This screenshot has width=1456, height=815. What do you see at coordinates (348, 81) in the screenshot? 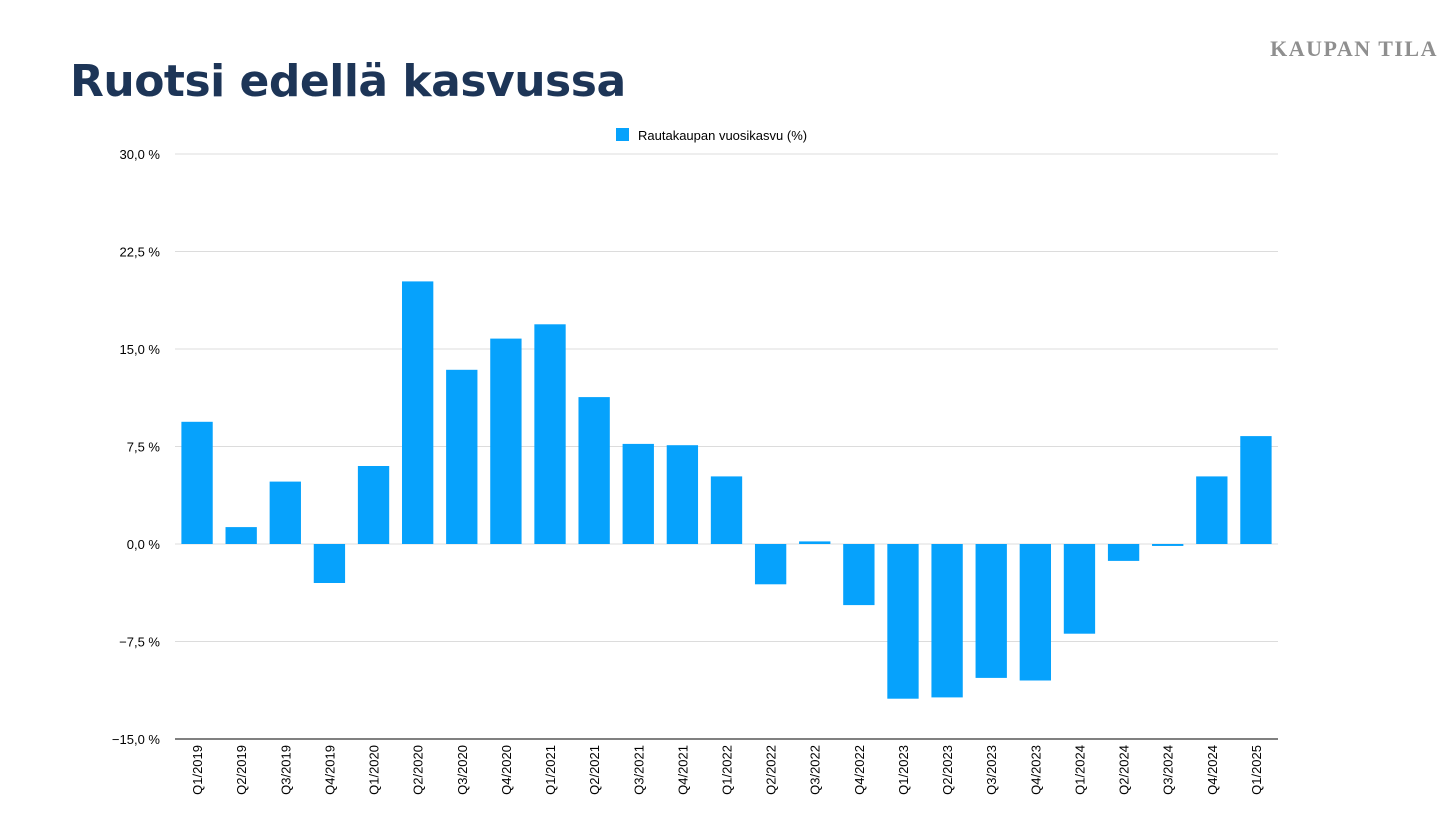
I see `page-title: Ruotsi edellä kasvussa` at bounding box center [348, 81].